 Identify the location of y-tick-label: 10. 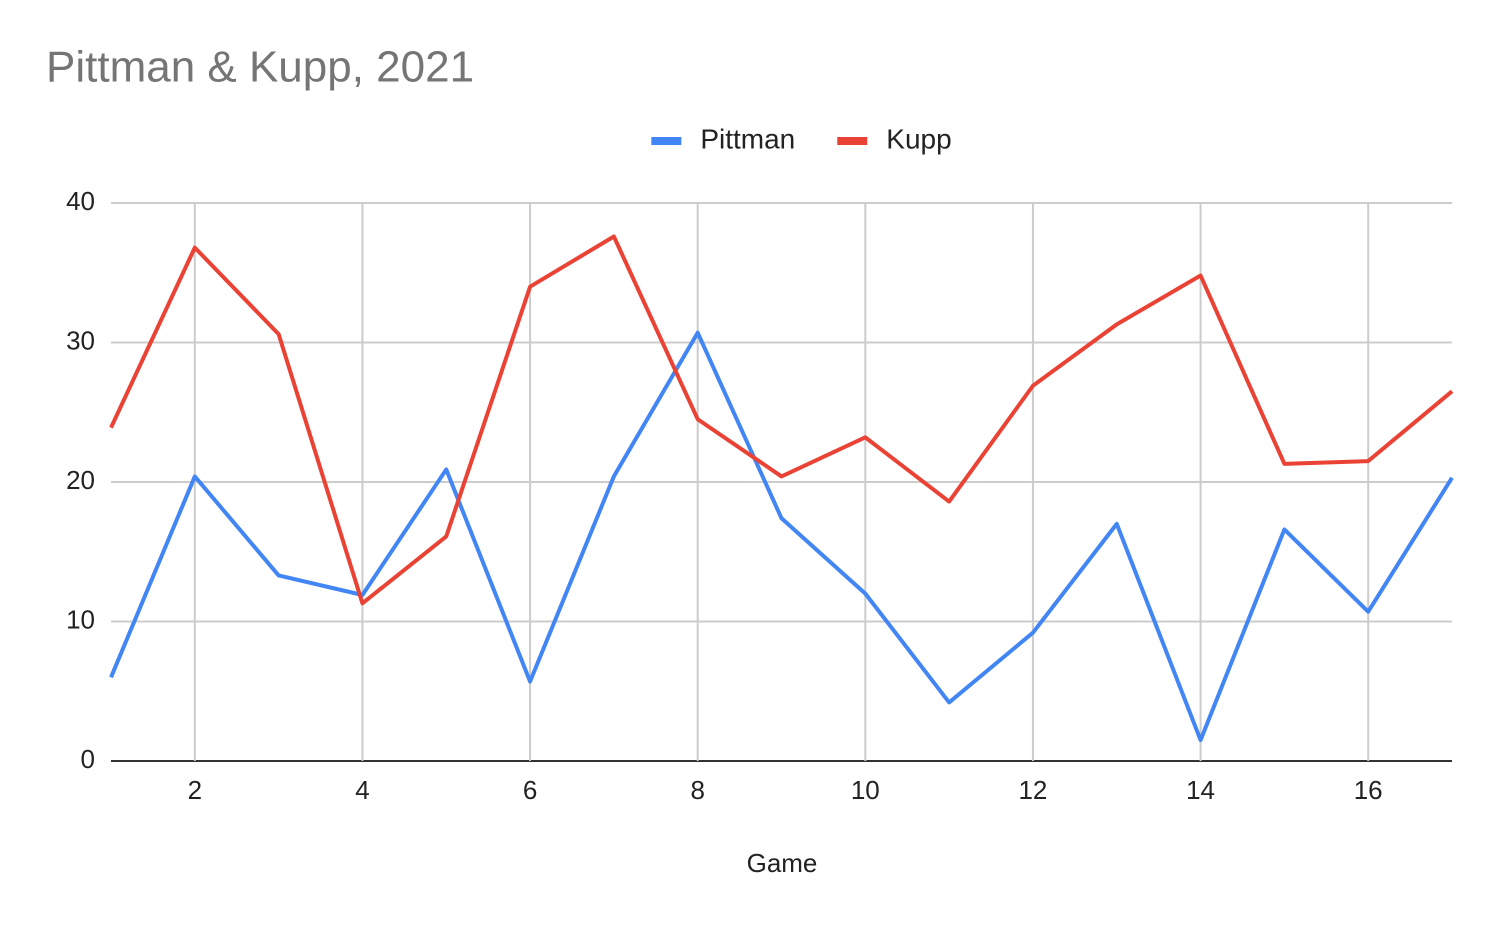
(80, 619).